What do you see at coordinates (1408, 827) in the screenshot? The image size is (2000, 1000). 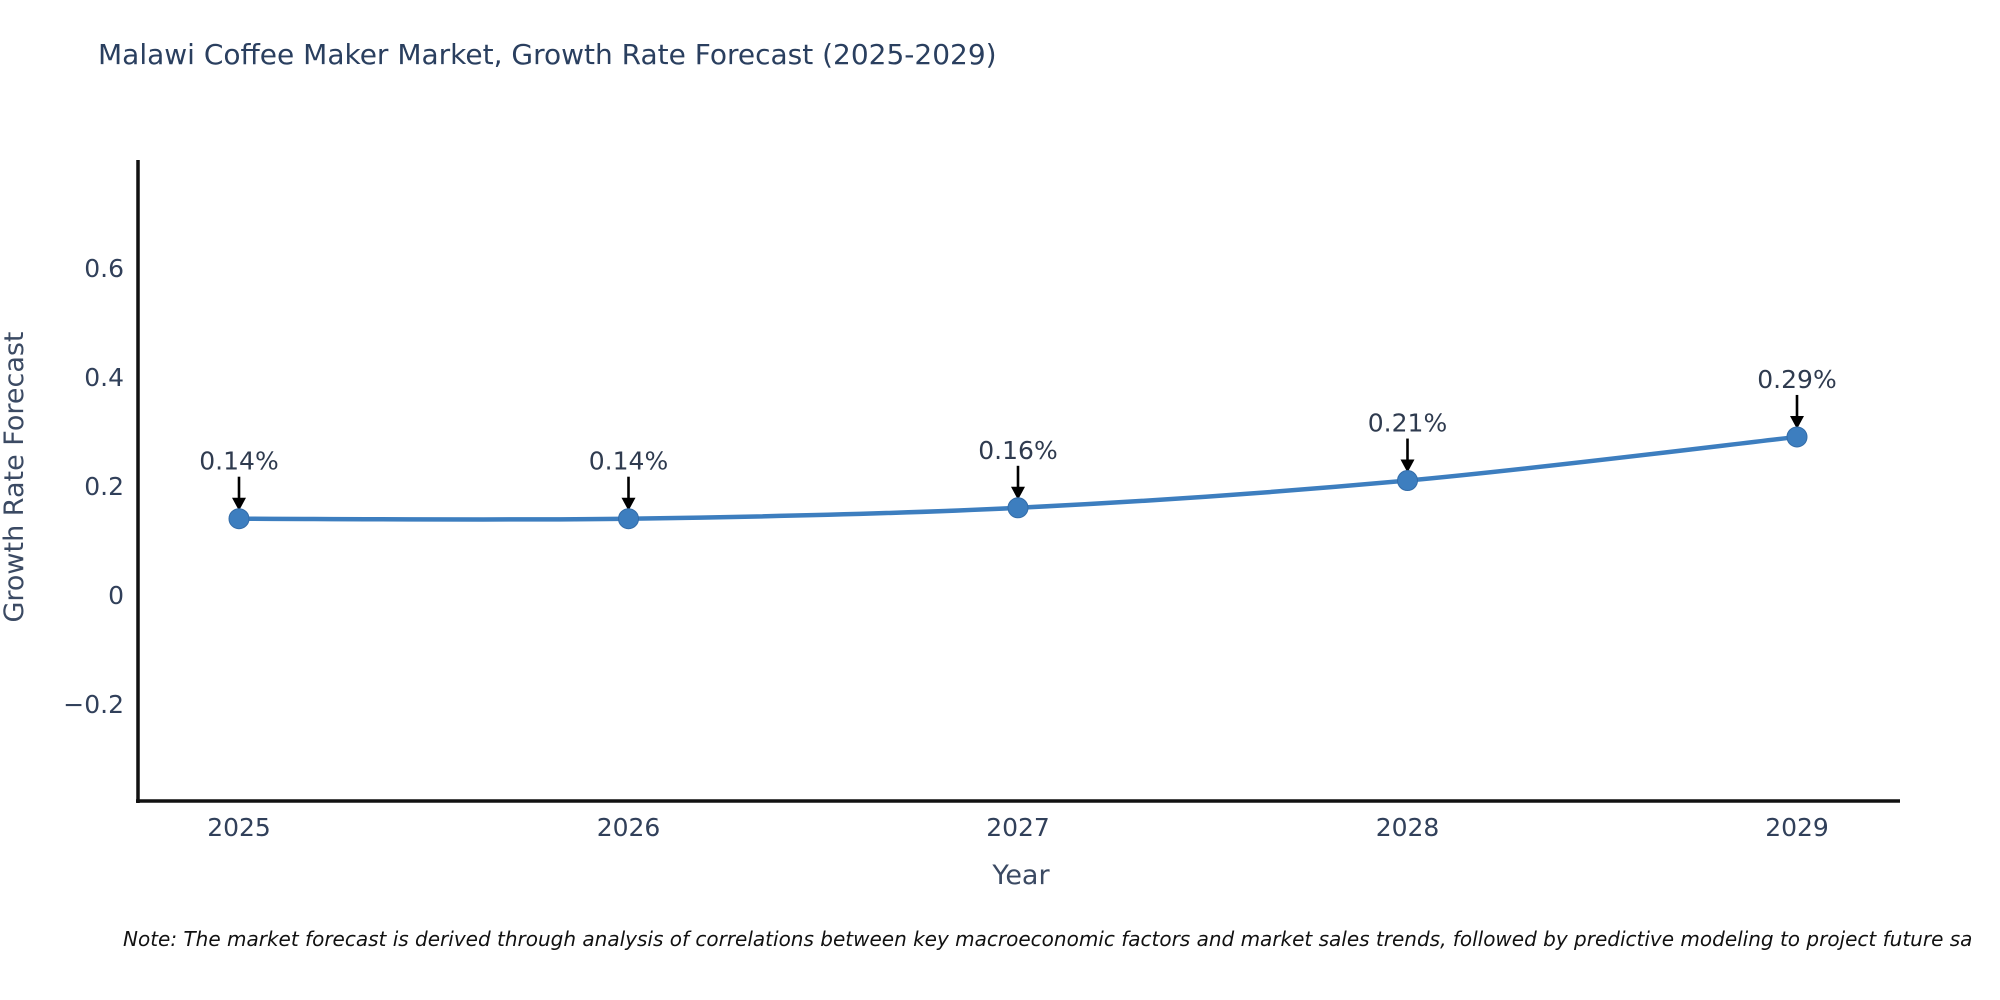 I see `x-tick-label: 2028` at bounding box center [1408, 827].